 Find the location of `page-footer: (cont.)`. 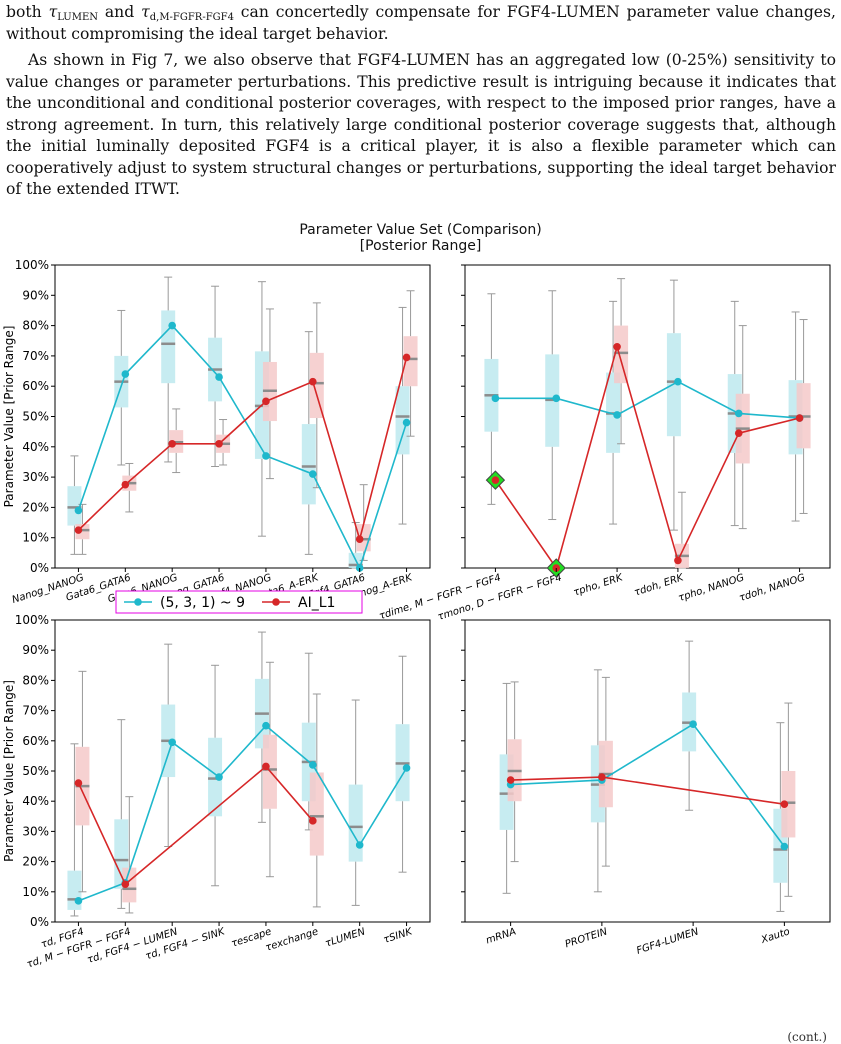

page-footer: (cont.) is located at coordinates (807, 1037).